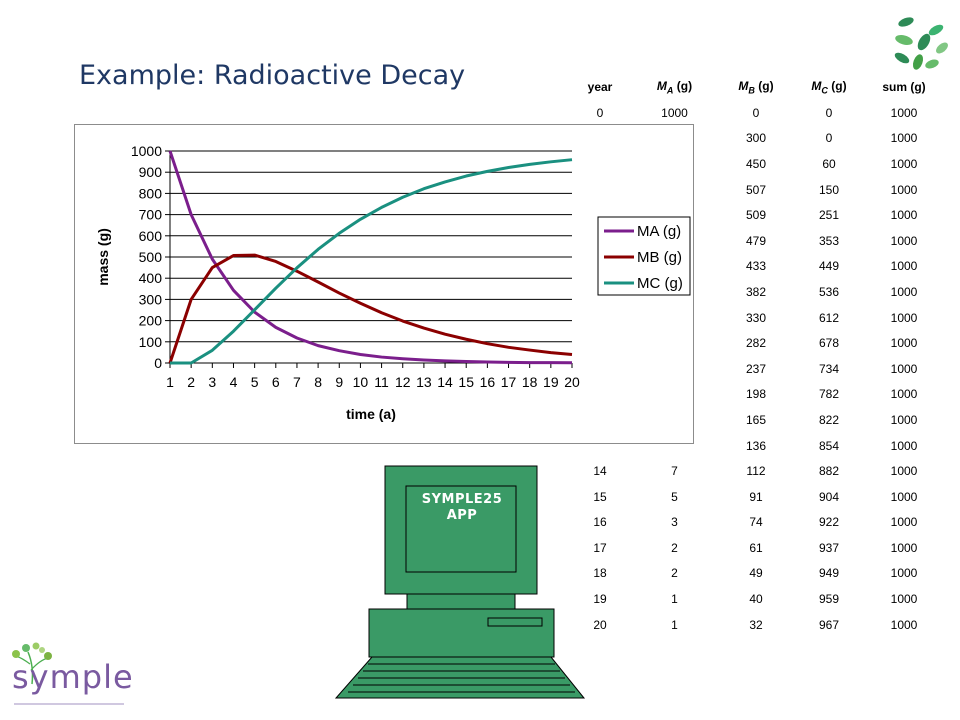 The image size is (960, 720). Describe the element at coordinates (829, 471) in the screenshot. I see `table-cell: 882` at that location.